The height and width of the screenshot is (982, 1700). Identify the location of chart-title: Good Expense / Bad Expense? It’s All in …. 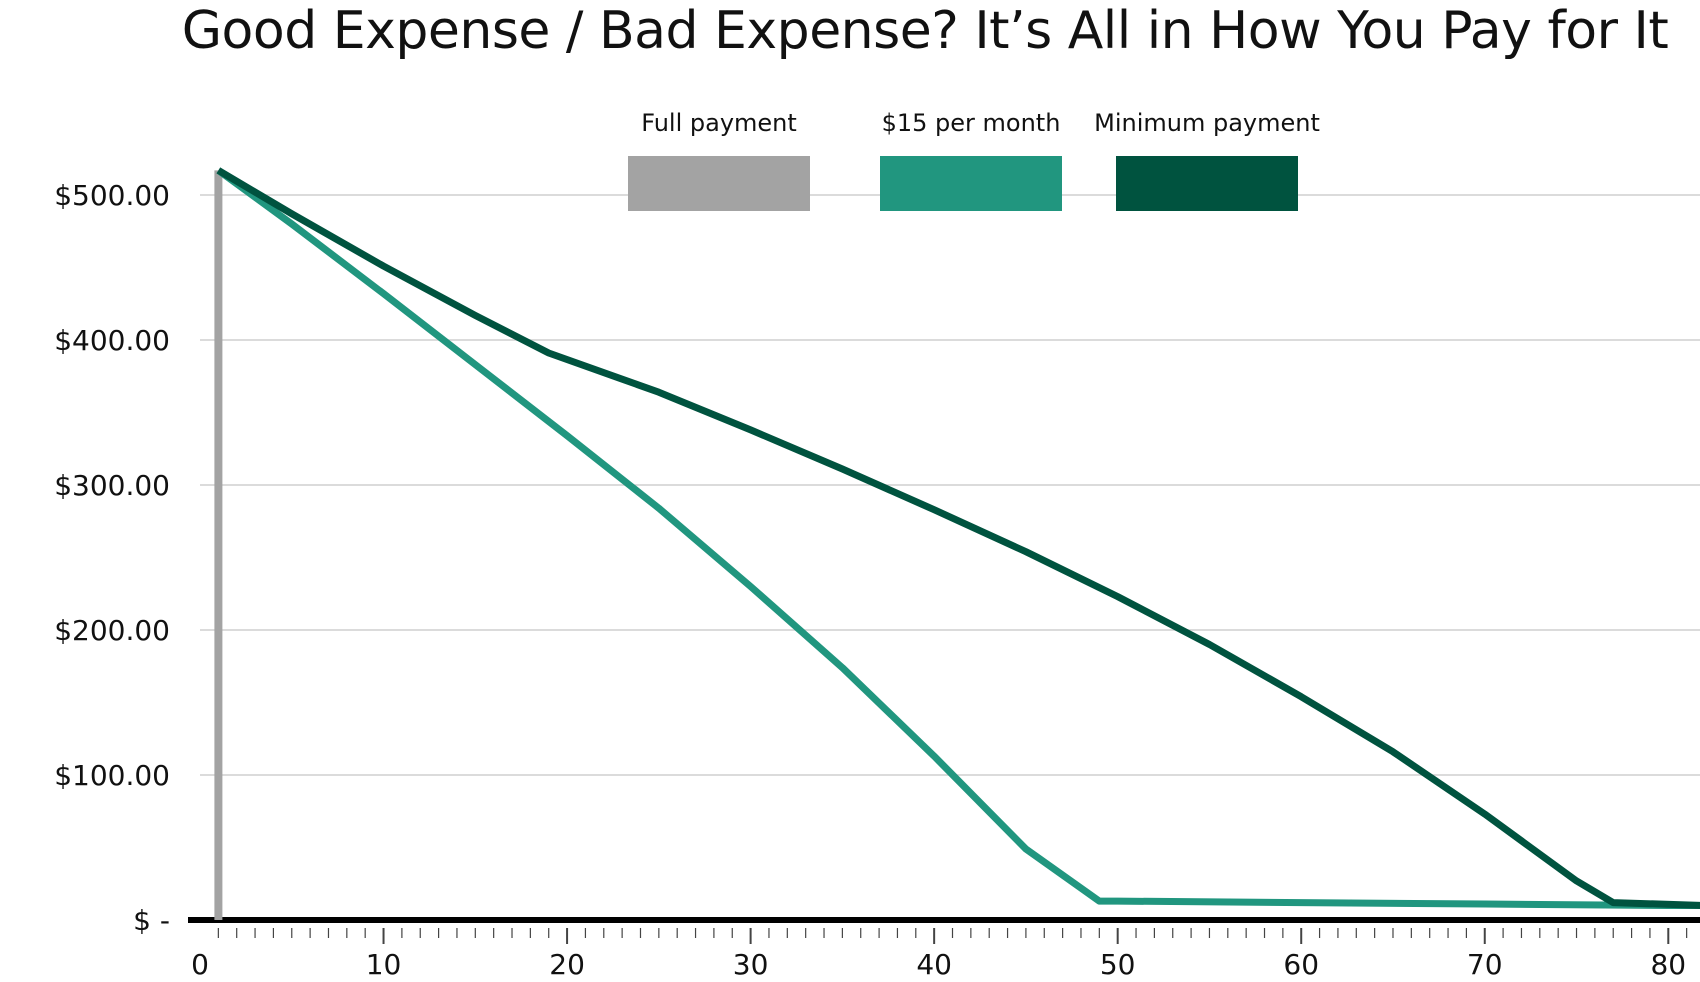
(925, 31).